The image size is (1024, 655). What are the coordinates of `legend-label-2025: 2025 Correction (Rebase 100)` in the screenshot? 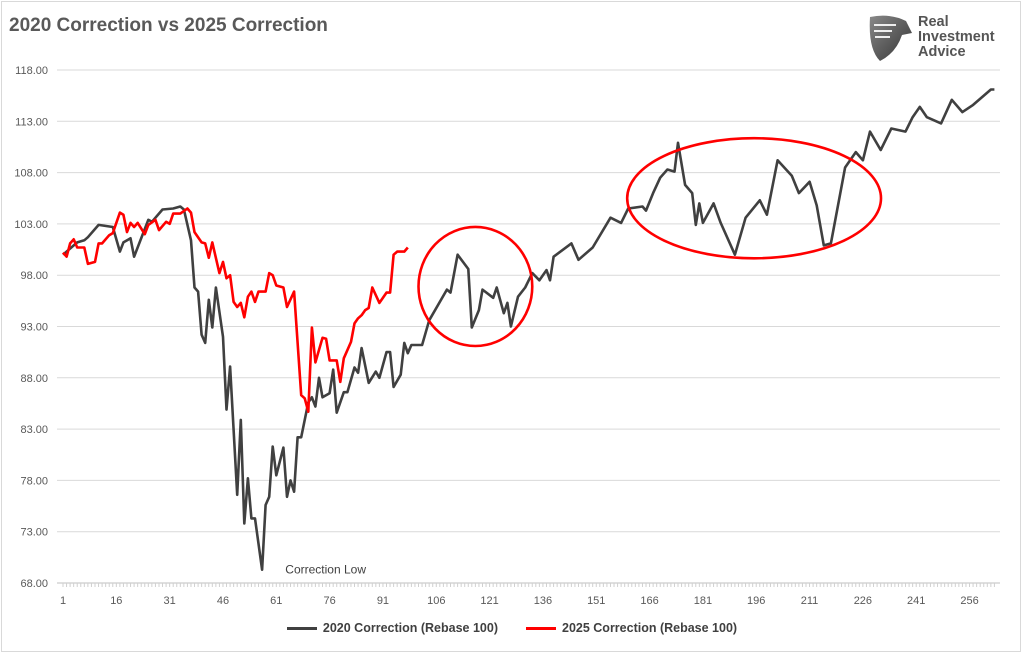 It's located at (650, 628).